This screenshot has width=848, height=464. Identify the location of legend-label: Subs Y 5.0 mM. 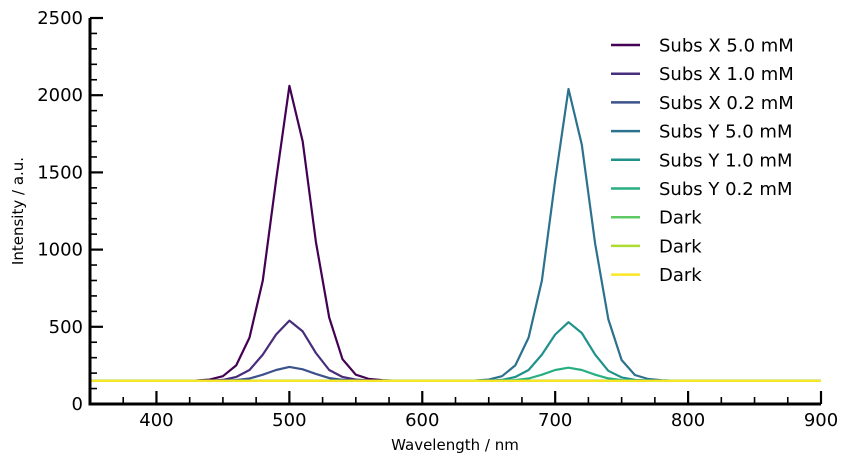
(726, 132).